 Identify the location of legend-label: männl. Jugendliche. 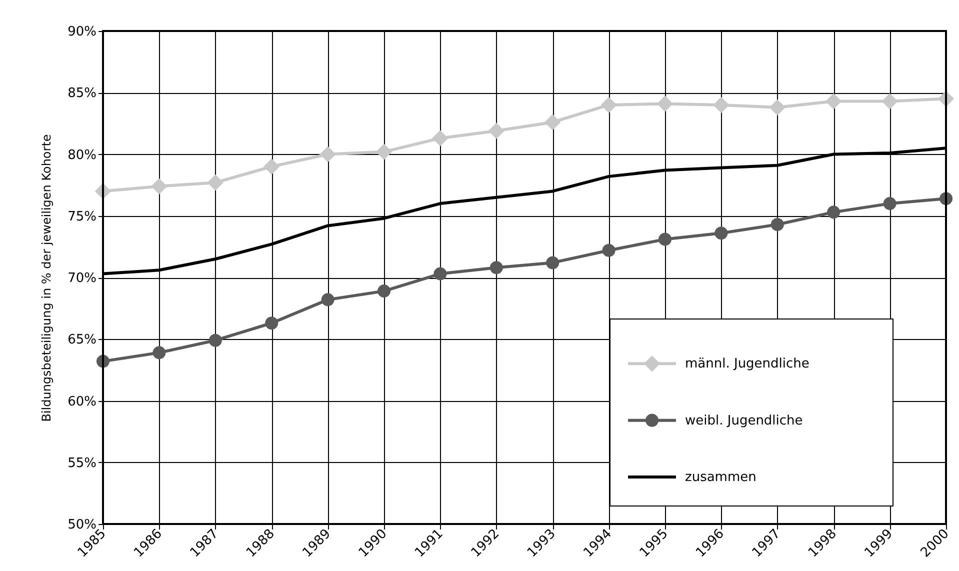
(747, 364).